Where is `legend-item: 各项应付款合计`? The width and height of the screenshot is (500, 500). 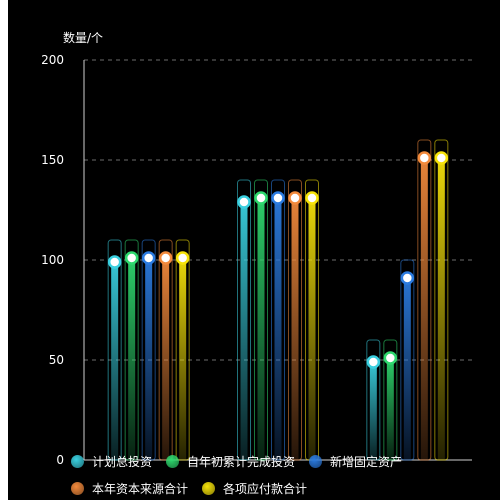
legend-item: 各项应付款合计 is located at coordinates (254, 488).